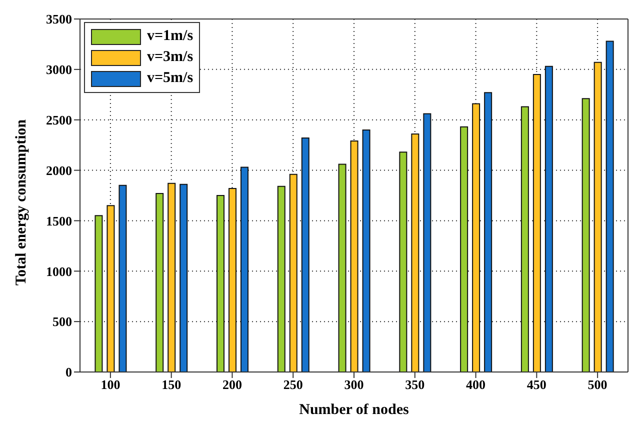 The width and height of the screenshot is (637, 428). Describe the element at coordinates (69, 372) in the screenshot. I see `y-tick-label: 0` at that location.